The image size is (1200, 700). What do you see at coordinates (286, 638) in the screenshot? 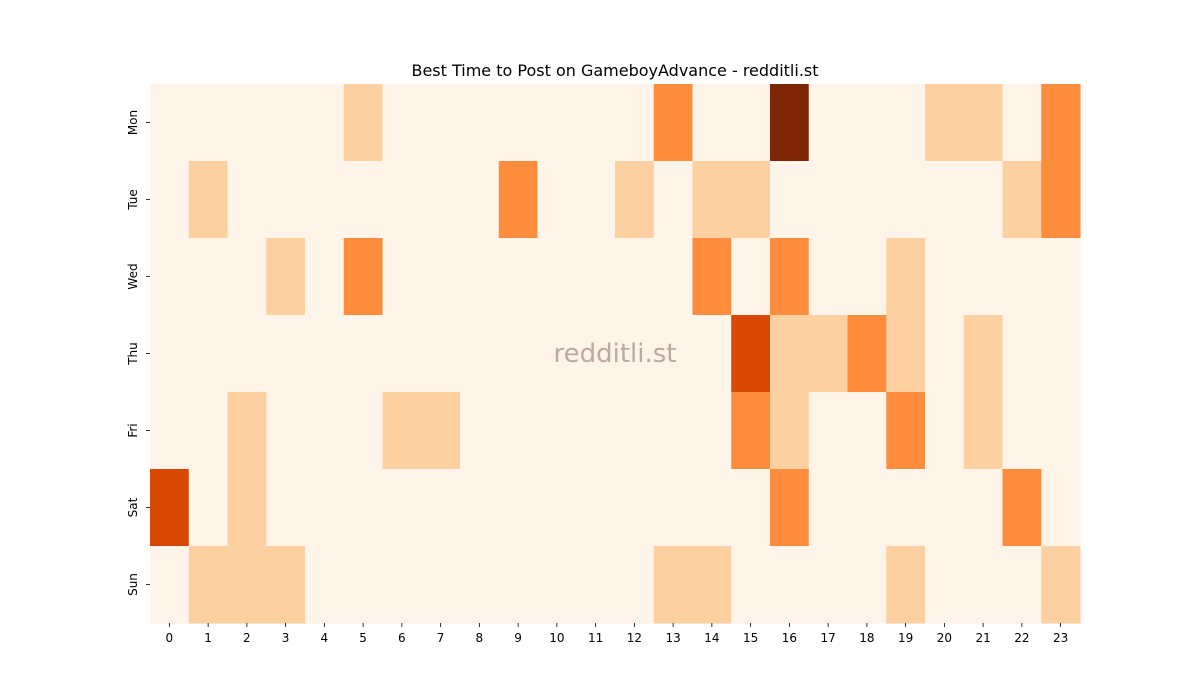
I see `x-tick-label: 3` at bounding box center [286, 638].